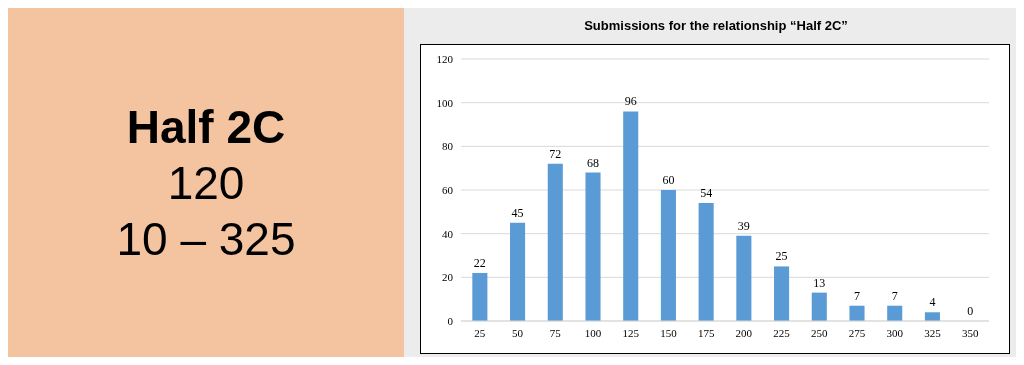 The height and width of the screenshot is (365, 1024). What do you see at coordinates (933, 332) in the screenshot?
I see `x-tick-label: 325` at bounding box center [933, 332].